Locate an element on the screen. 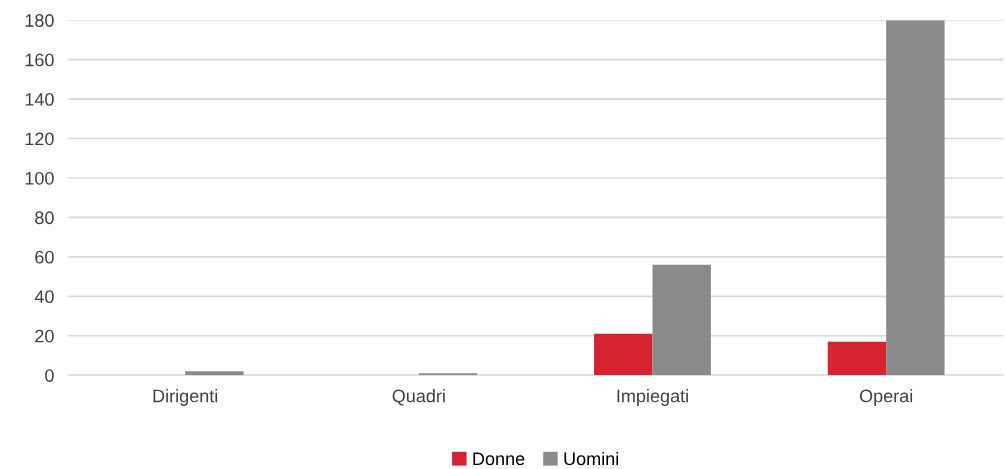 The image size is (1005, 469). y-tick-label: 60 is located at coordinates (44, 257).